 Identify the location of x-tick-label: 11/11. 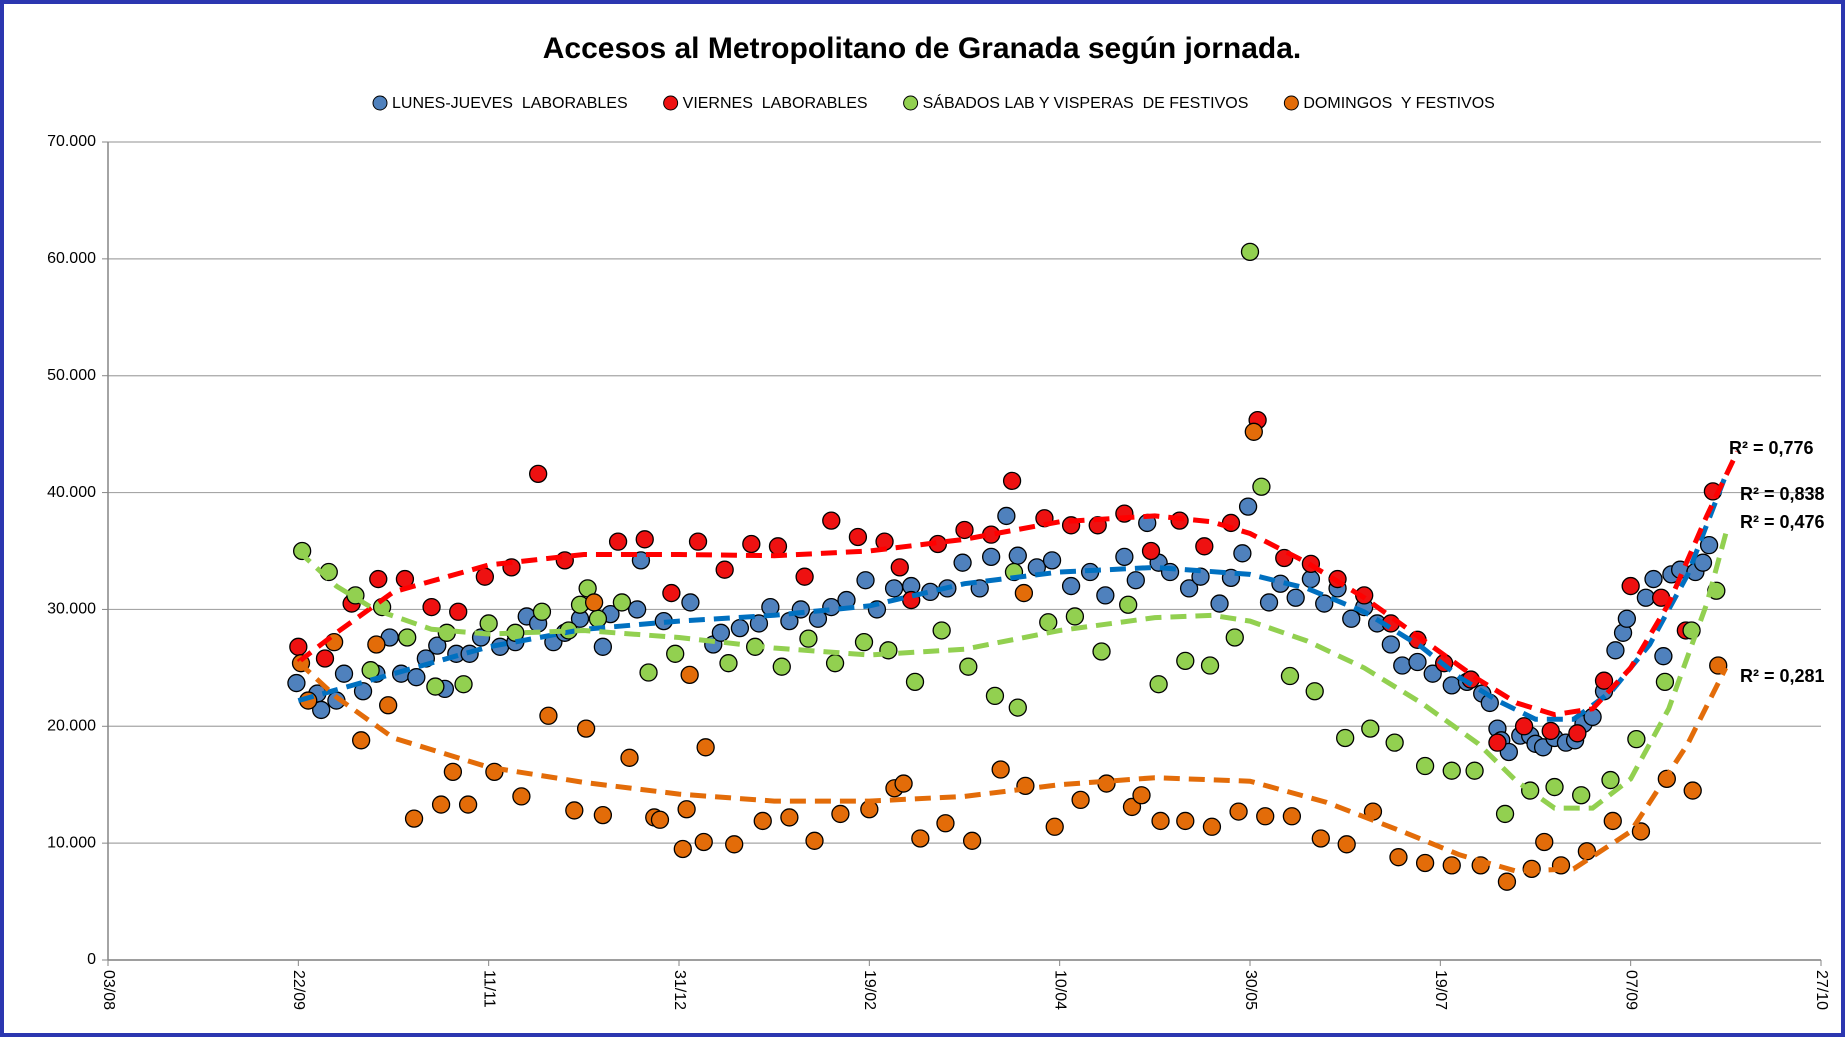
(488, 989).